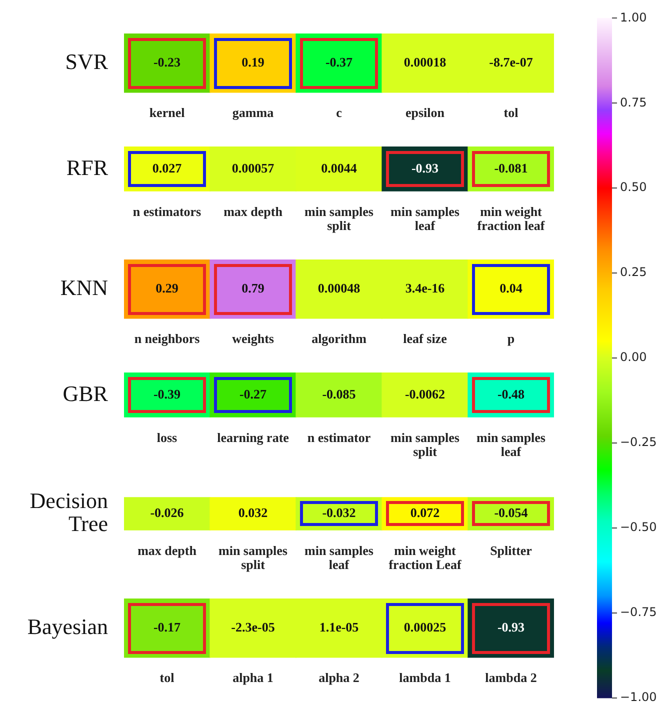 This screenshot has height=708, width=660. I want to click on data-label: -2.3e-05, so click(253, 626).